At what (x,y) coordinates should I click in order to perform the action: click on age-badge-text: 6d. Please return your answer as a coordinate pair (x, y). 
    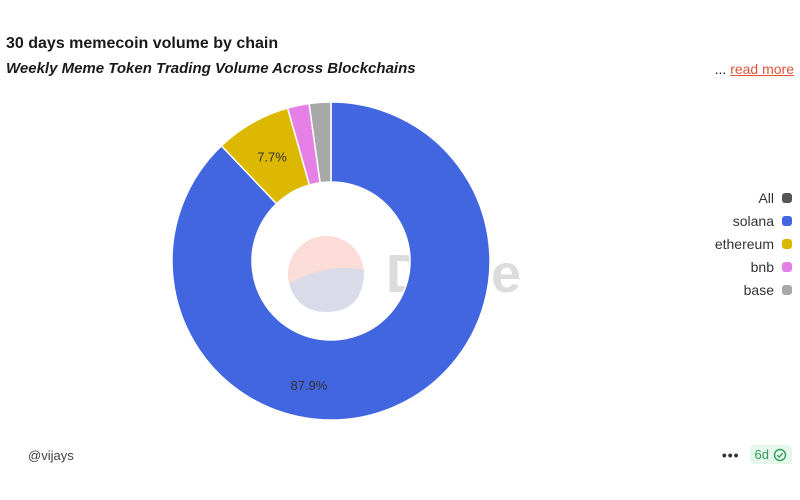
    Looking at the image, I should click on (761, 454).